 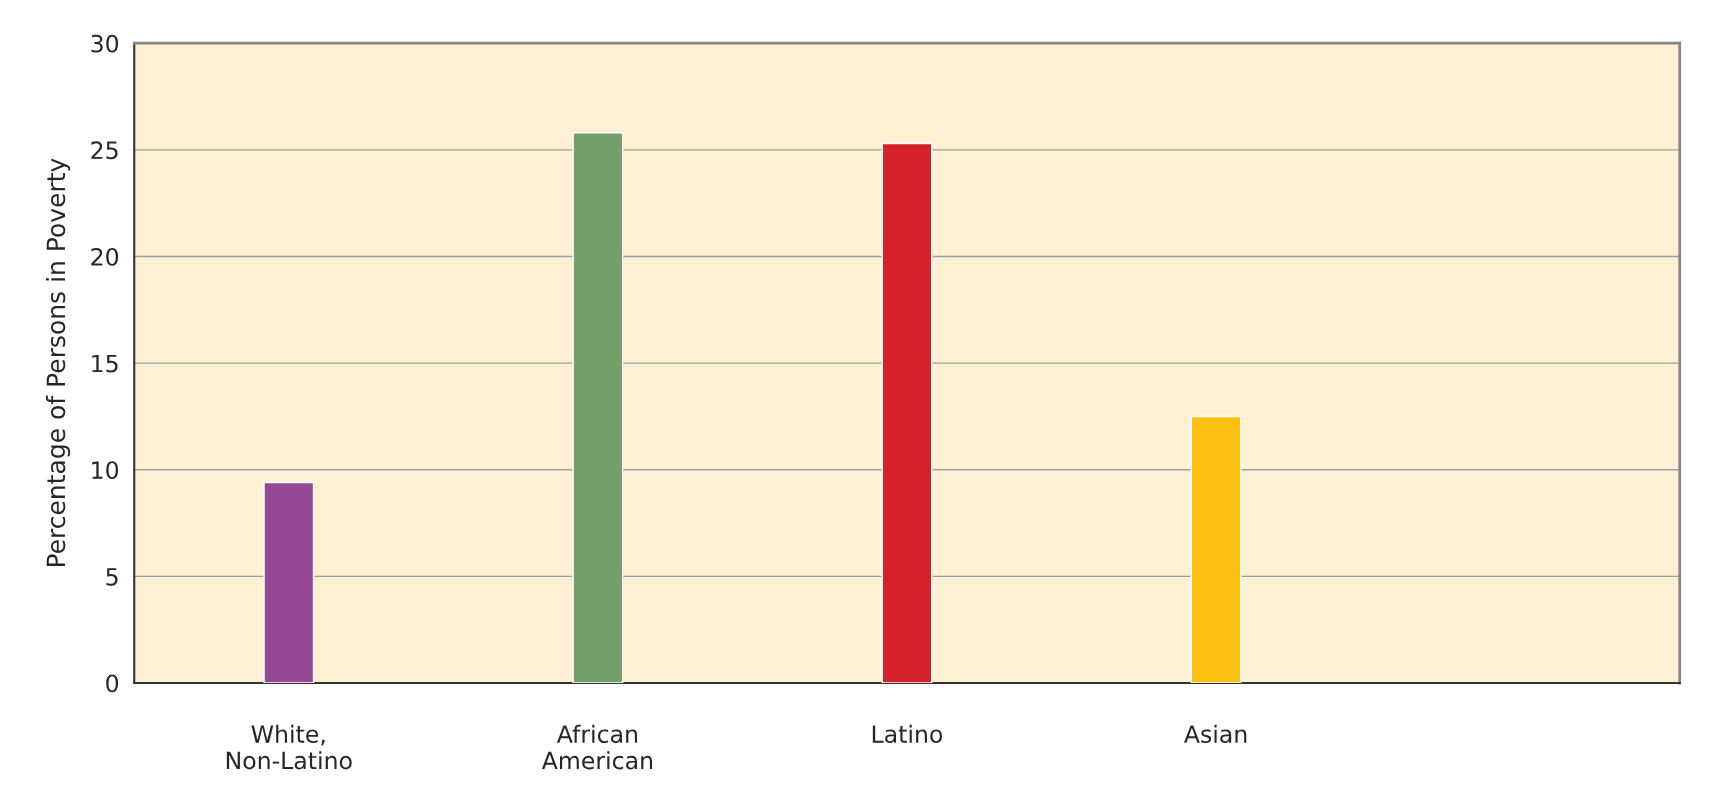 What do you see at coordinates (58, 362) in the screenshot?
I see `y-axis-title: Percentage of Persons in Poverty` at bounding box center [58, 362].